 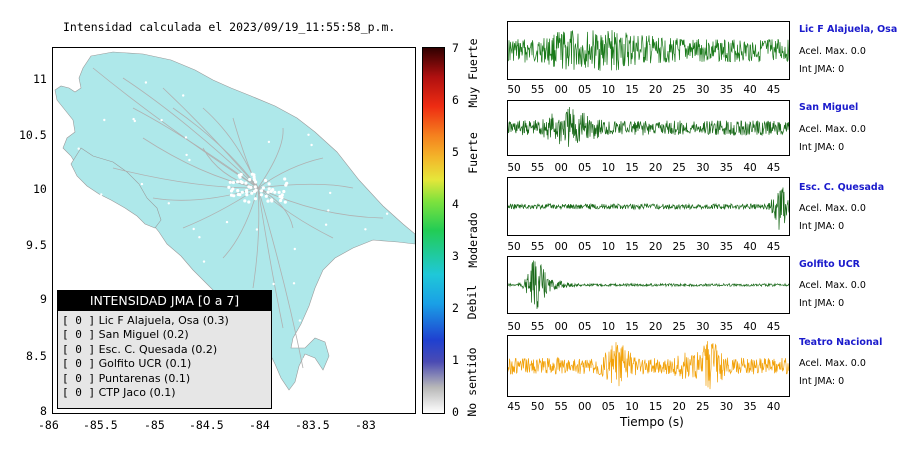 What do you see at coordinates (848, 29) in the screenshot?
I see `station-name: Lic F Alajuela, Osa` at bounding box center [848, 29].